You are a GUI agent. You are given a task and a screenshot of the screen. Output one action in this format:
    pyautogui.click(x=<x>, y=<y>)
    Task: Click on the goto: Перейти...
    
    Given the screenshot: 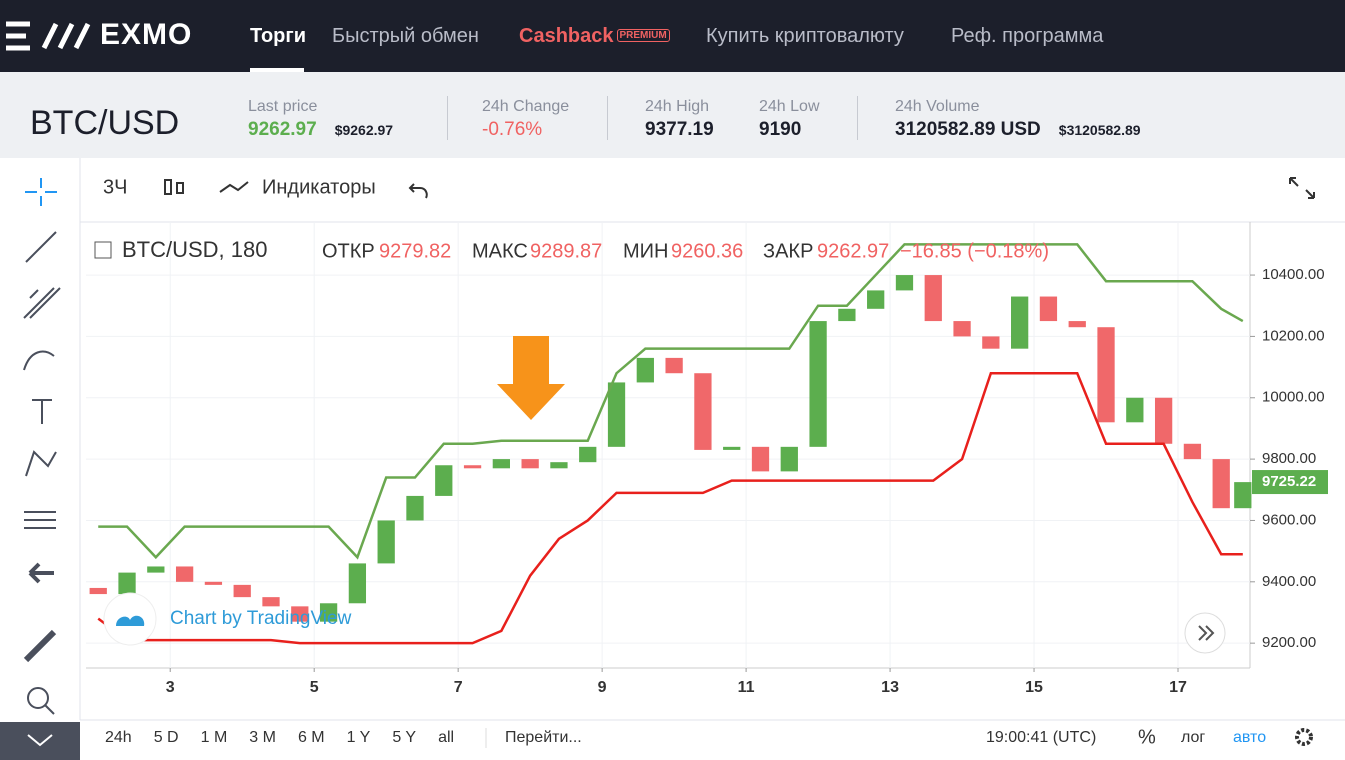 What is the action you would take?
    pyautogui.click(x=543, y=737)
    